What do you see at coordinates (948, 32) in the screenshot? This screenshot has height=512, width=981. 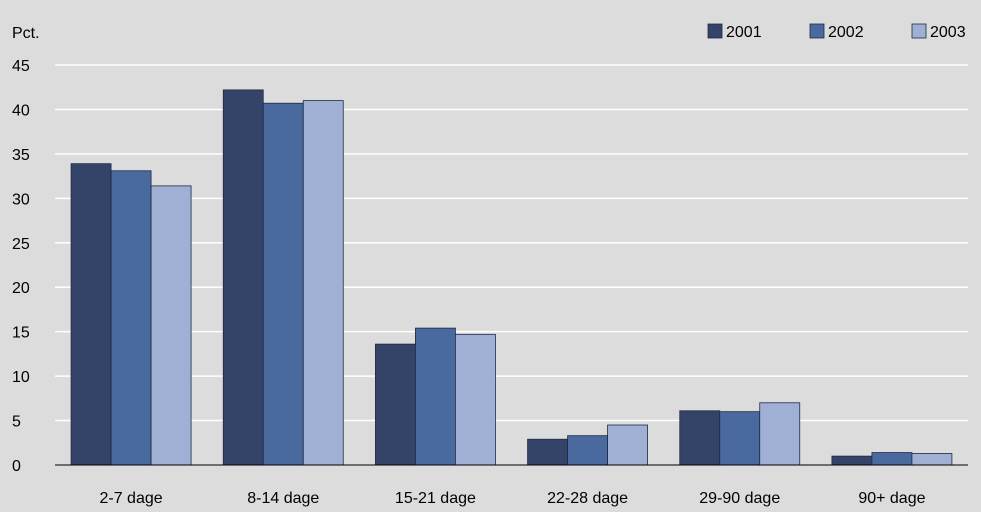 I see `legend-label: 2003` at bounding box center [948, 32].